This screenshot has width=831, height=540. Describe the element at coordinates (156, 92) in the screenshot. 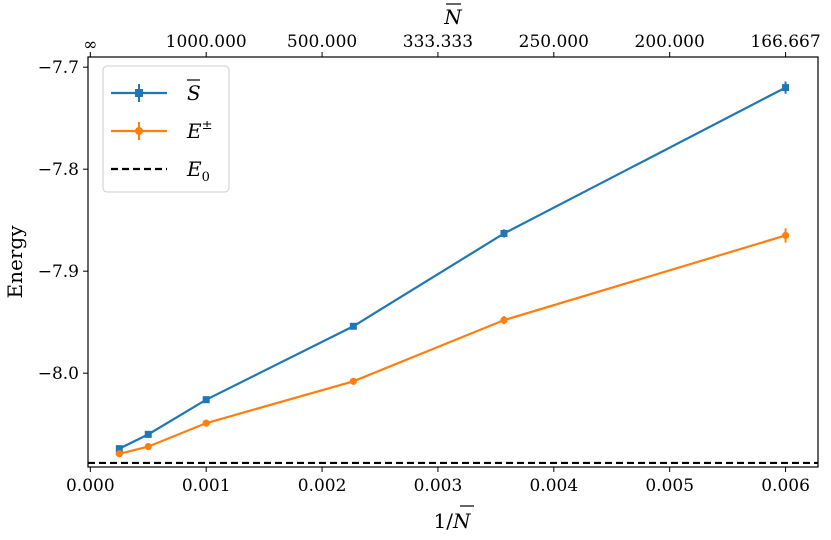

I see `legend-item-s: S` at that location.